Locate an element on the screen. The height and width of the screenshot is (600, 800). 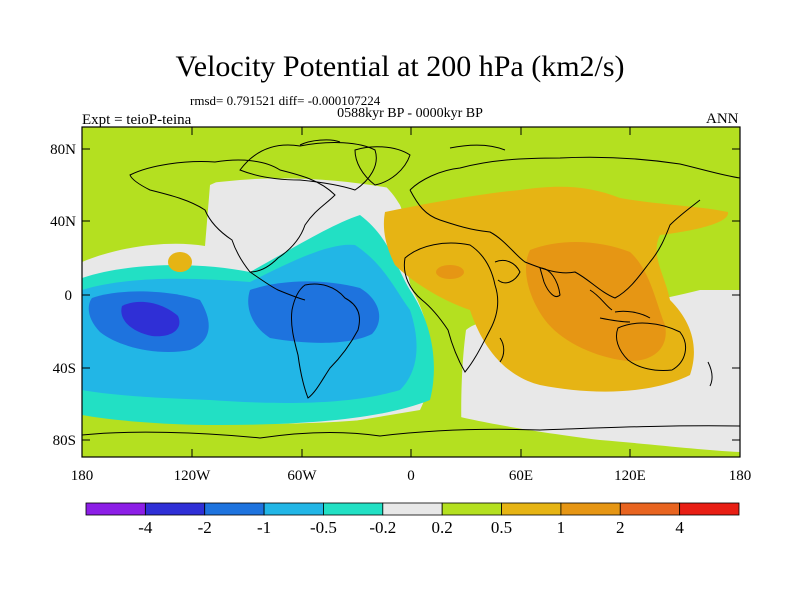
lon-label: 60W is located at coordinates (302, 476).